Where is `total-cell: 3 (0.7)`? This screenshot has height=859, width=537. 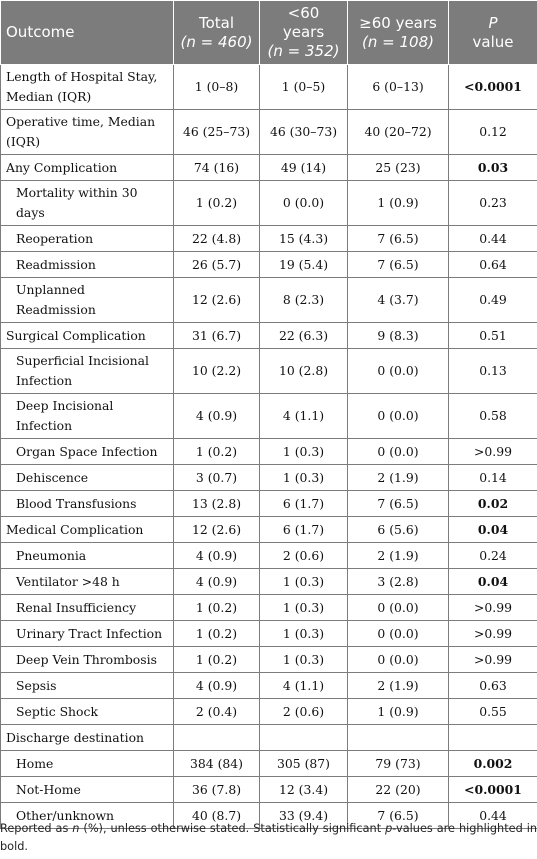 total-cell: 3 (0.7) is located at coordinates (216, 477).